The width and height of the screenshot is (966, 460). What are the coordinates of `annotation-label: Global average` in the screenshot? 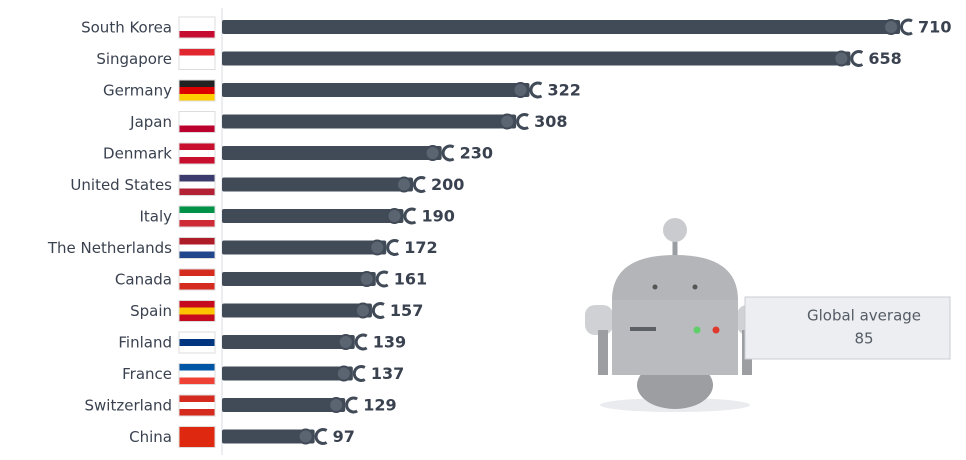 It's located at (864, 316).